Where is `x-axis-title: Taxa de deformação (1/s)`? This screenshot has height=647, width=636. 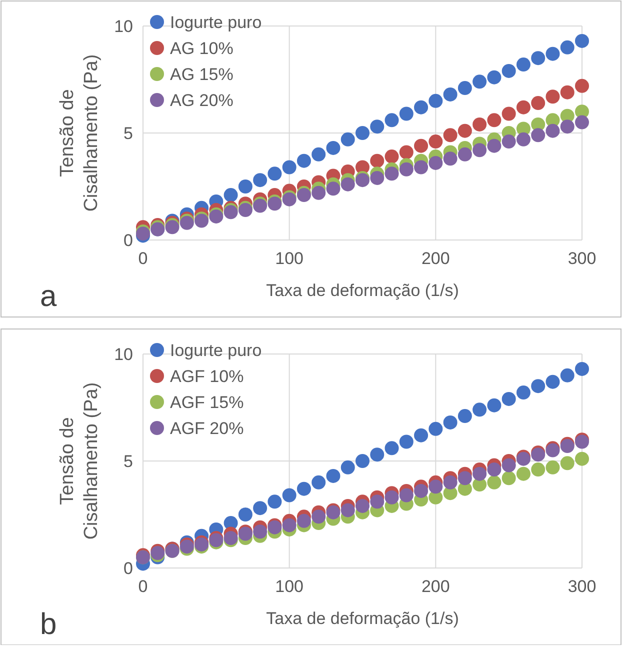
x-axis-title: Taxa de deformação (1/s) is located at coordinates (362, 618).